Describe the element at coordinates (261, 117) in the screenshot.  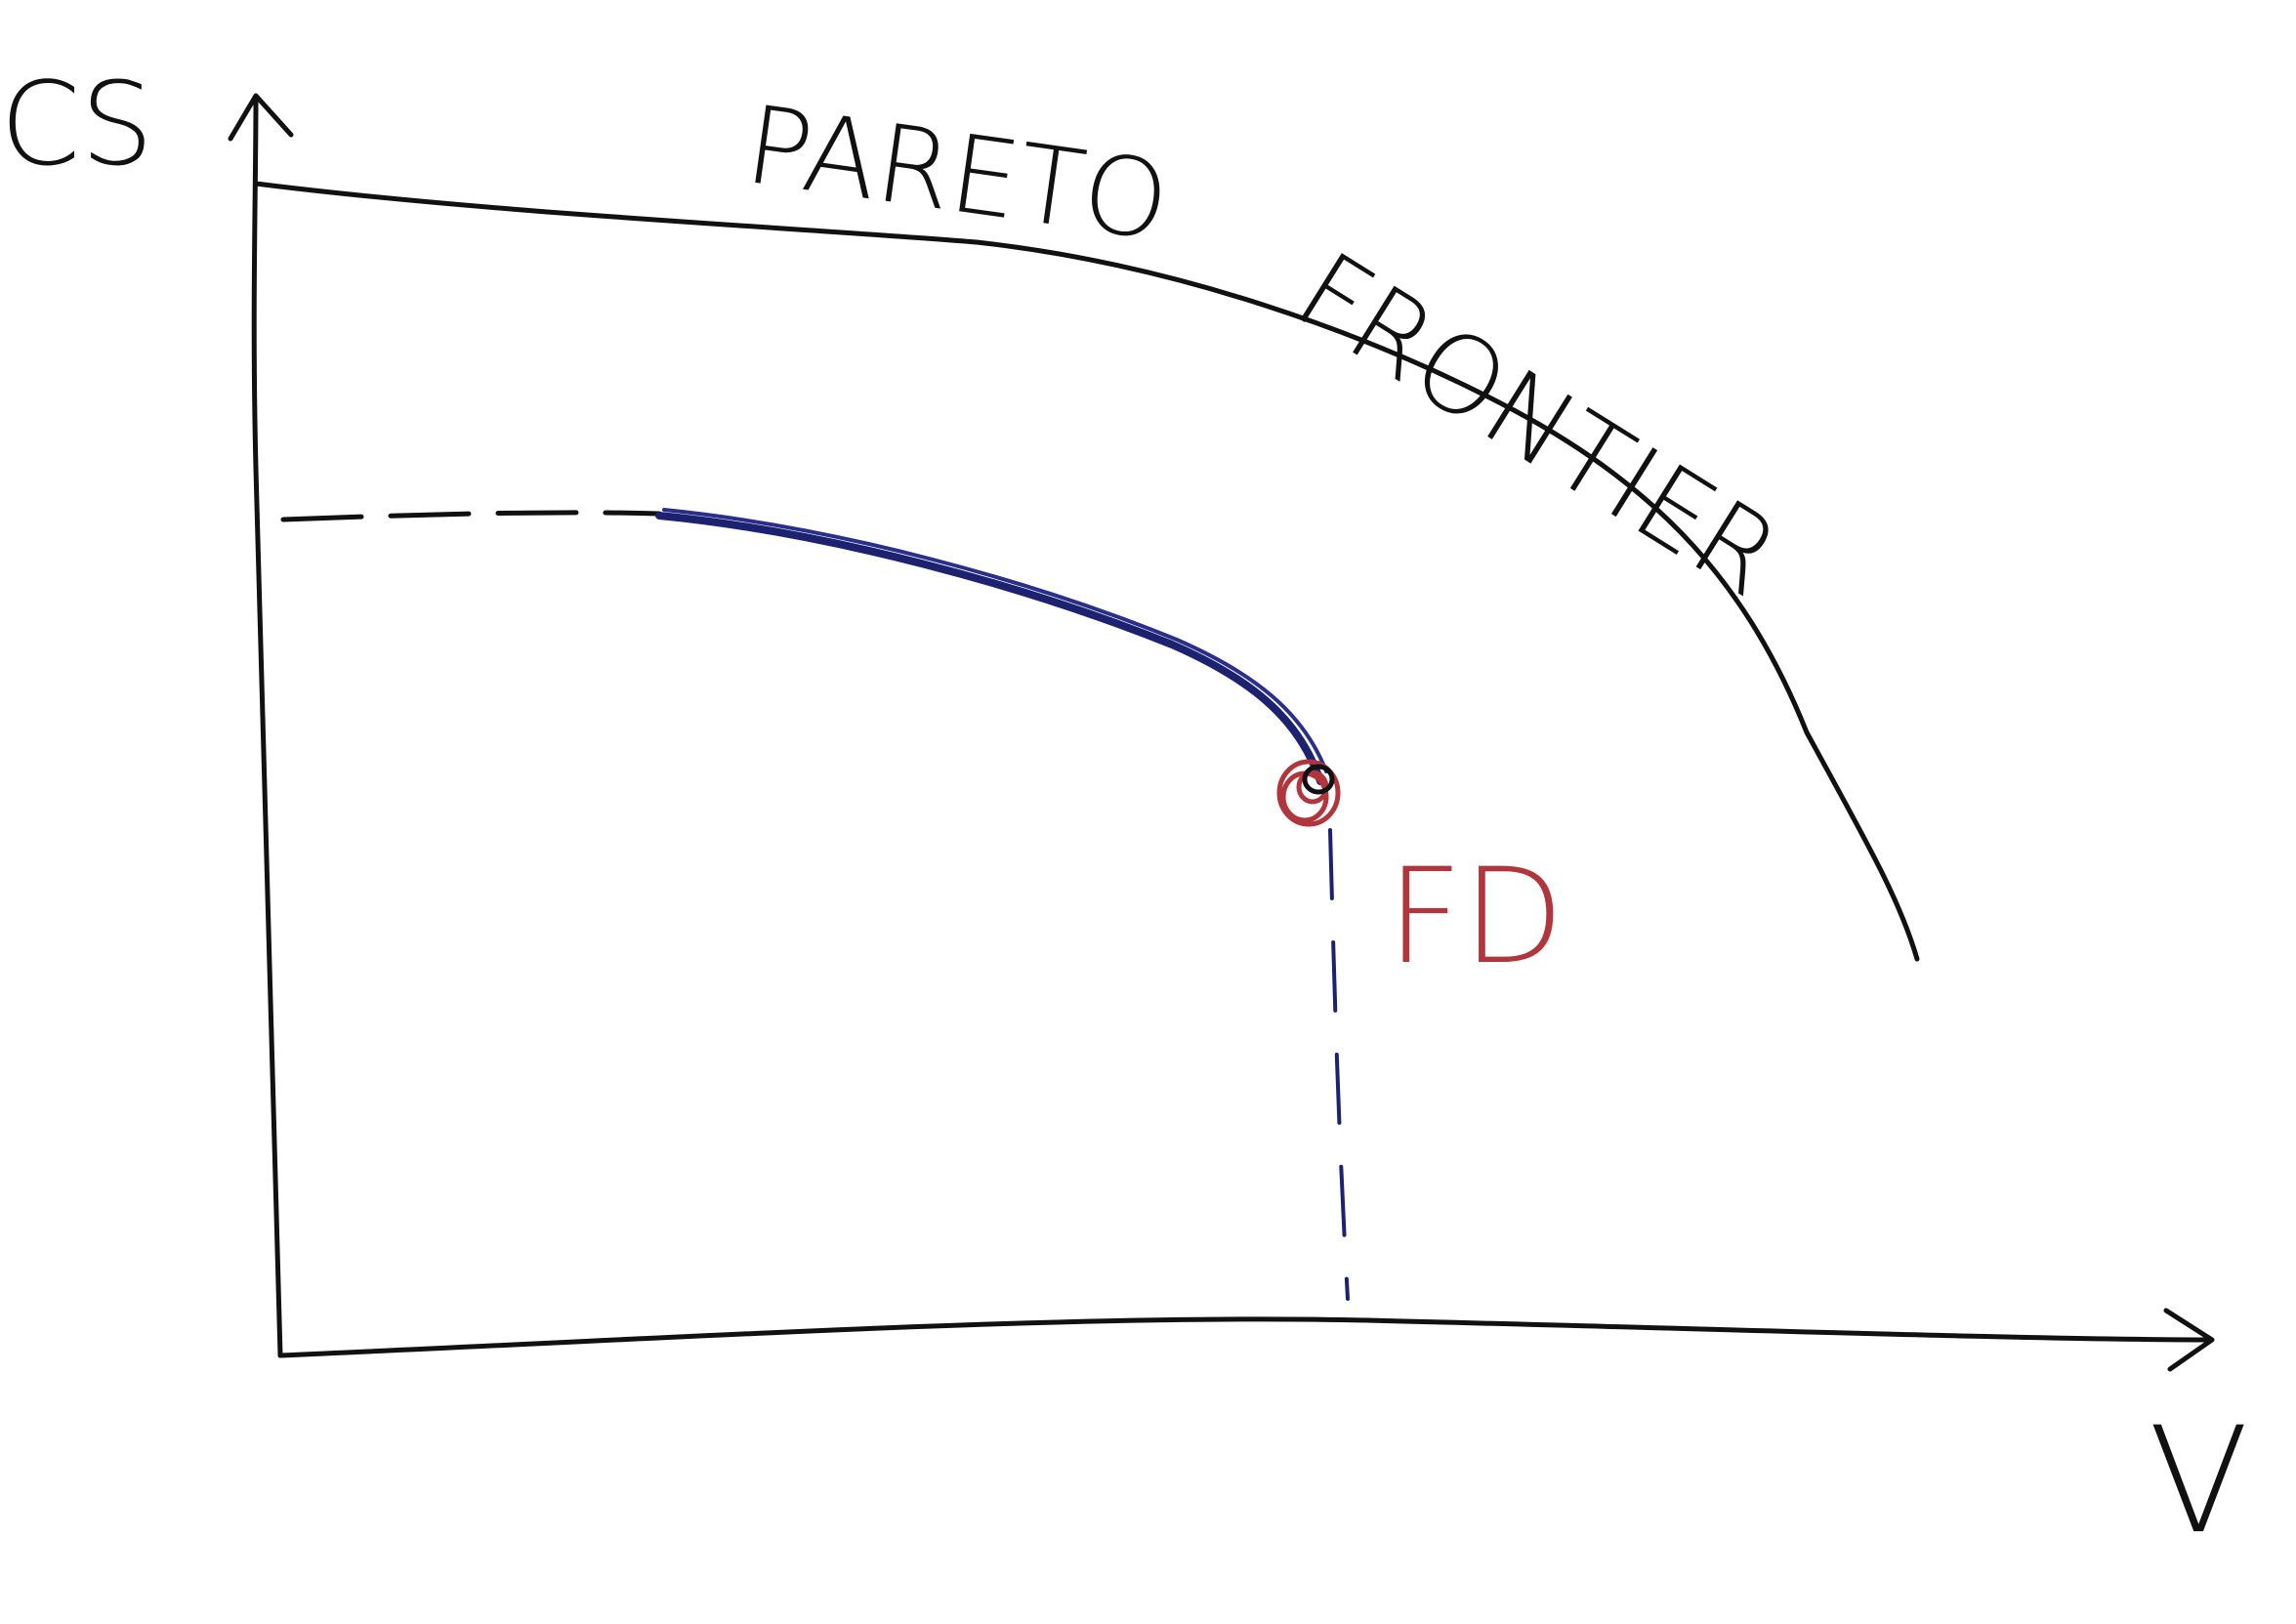
I see `y-axis-arrowhead` at that location.